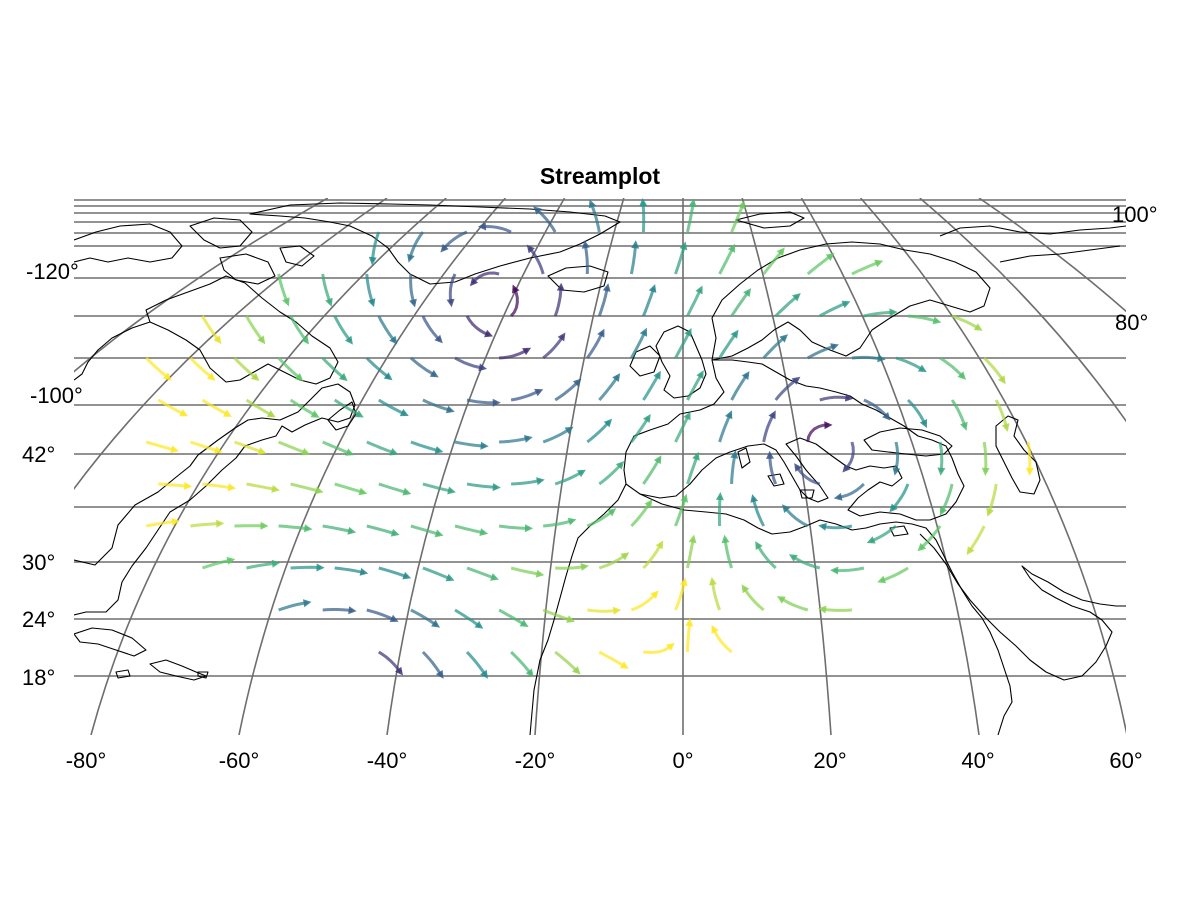 Image resolution: width=1200 pixels, height=900 pixels. Describe the element at coordinates (52, 271) in the screenshot. I see `left-tick-label: -120°` at that location.